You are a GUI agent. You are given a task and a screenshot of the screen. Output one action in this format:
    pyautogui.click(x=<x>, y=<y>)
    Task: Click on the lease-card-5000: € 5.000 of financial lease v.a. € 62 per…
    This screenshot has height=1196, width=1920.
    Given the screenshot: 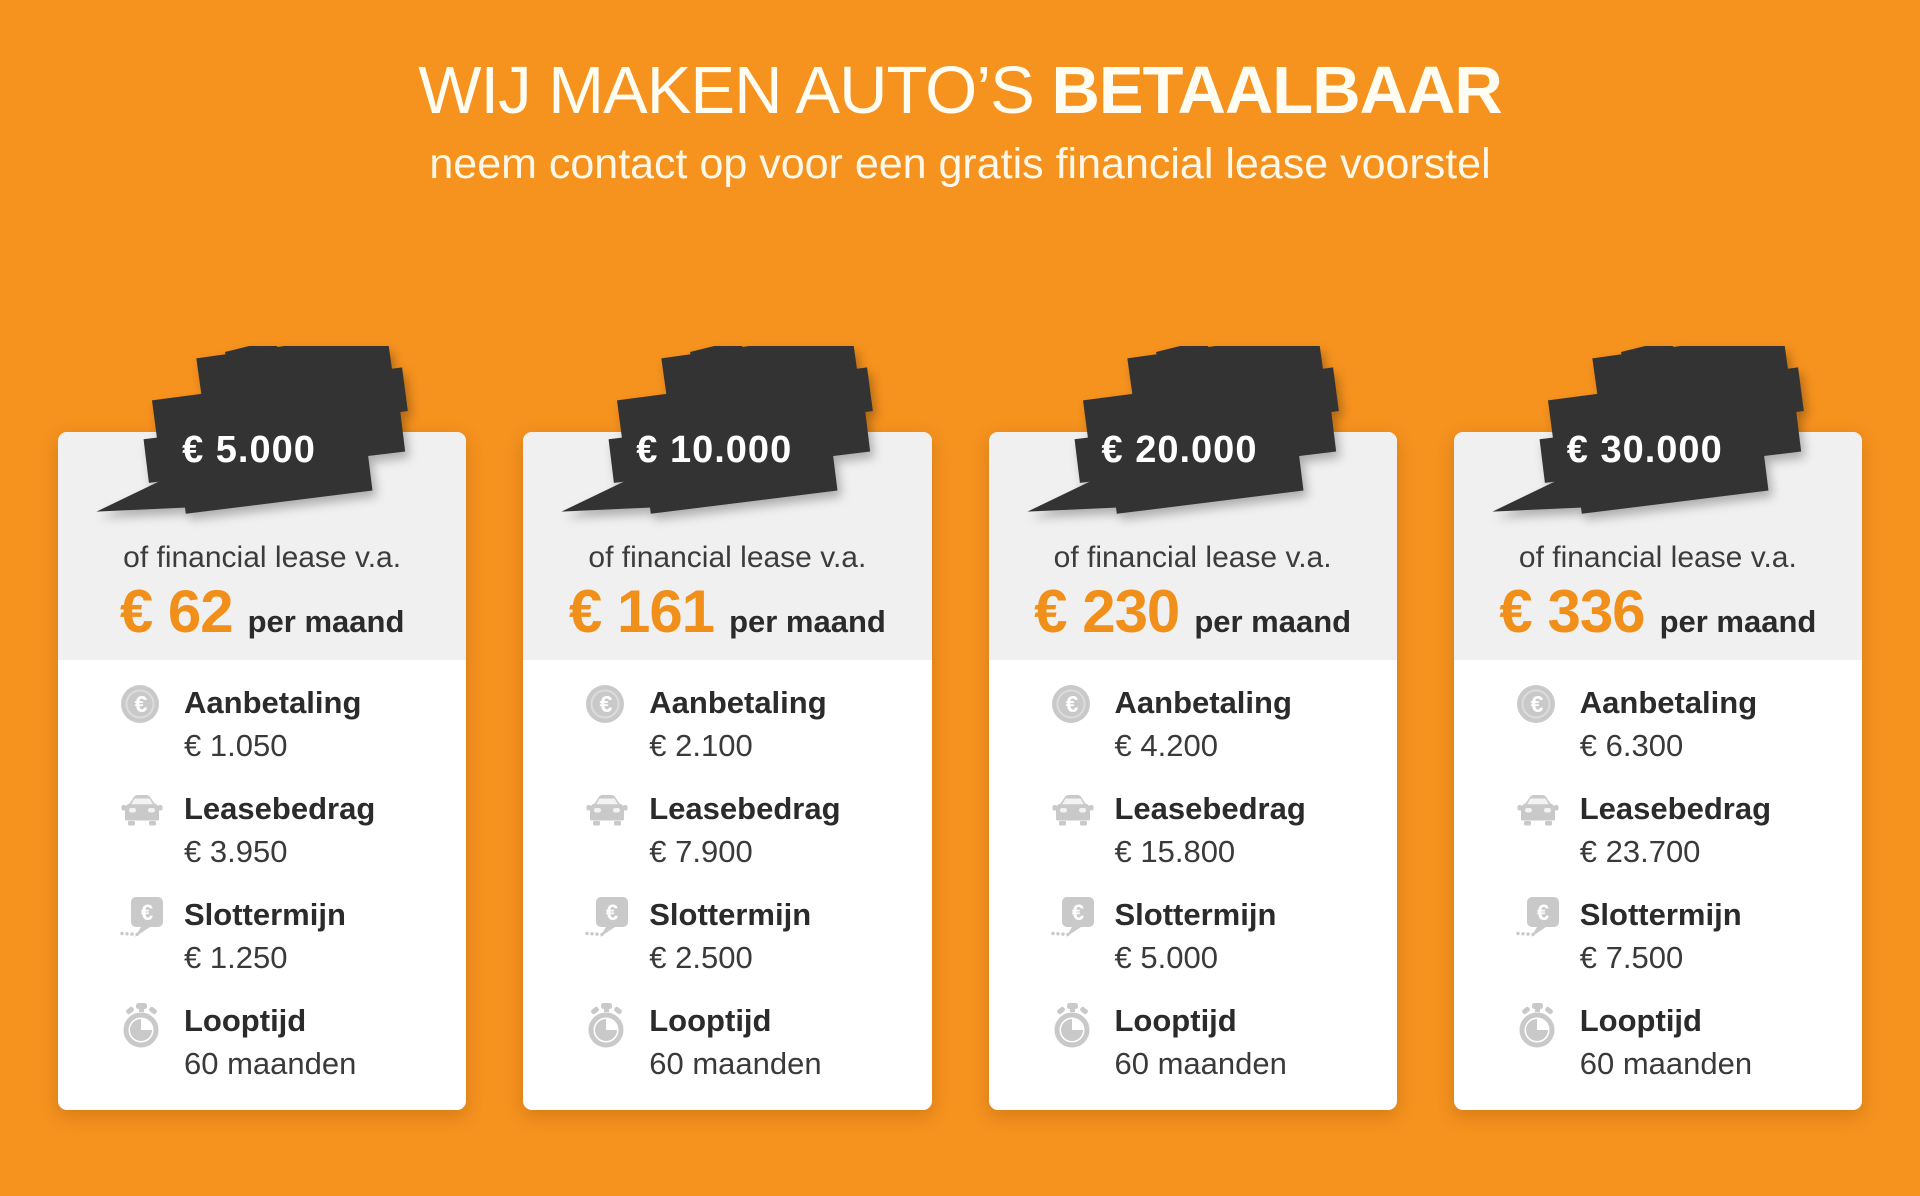 What is the action you would take?
    pyautogui.click(x=262, y=771)
    